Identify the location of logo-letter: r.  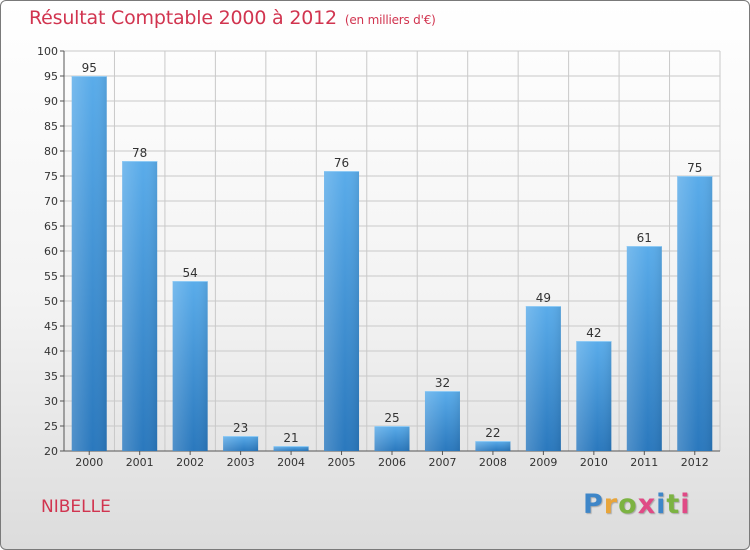
(611, 504).